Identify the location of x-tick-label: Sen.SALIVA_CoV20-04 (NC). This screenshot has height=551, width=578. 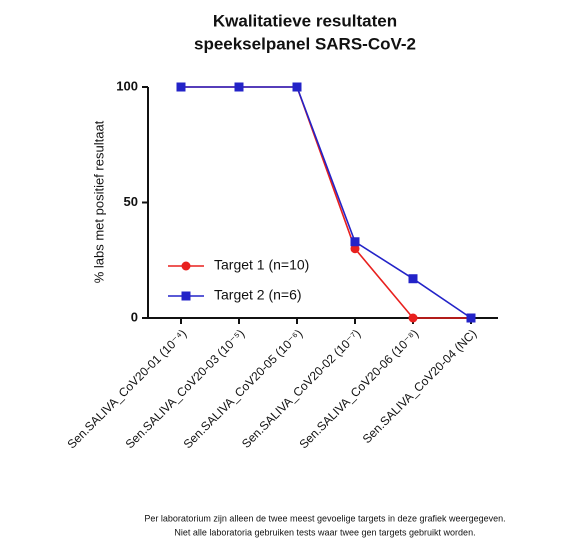
(420, 386).